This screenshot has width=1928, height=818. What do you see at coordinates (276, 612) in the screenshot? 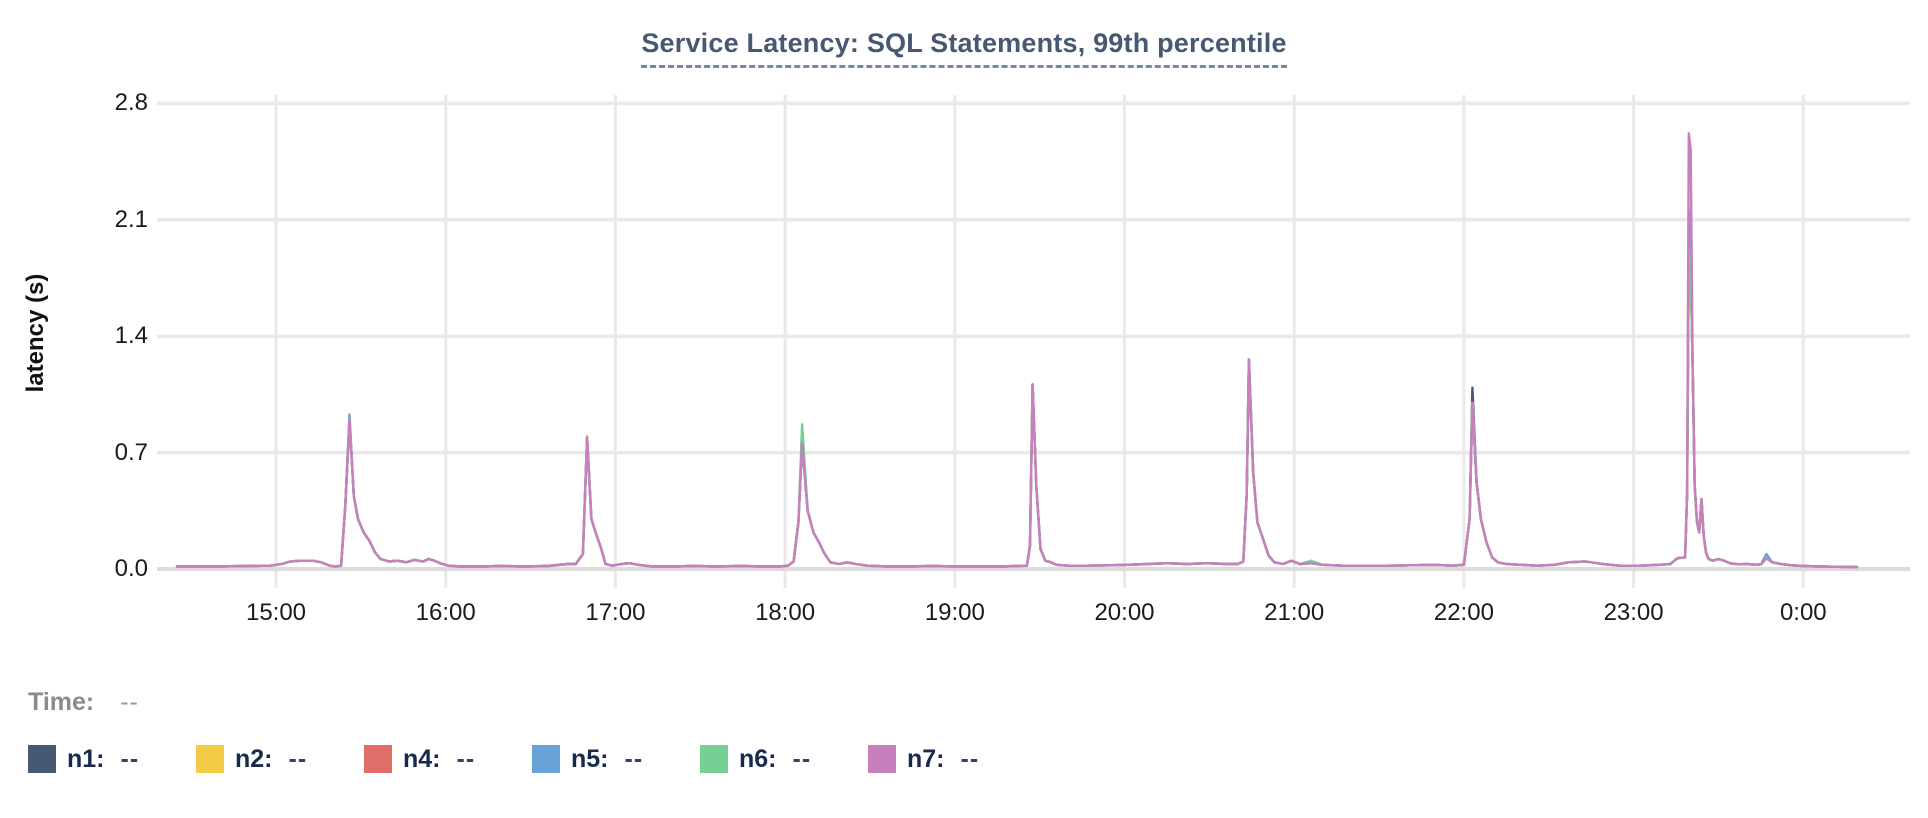
I see `x-tick-label: 15:00` at bounding box center [276, 612].